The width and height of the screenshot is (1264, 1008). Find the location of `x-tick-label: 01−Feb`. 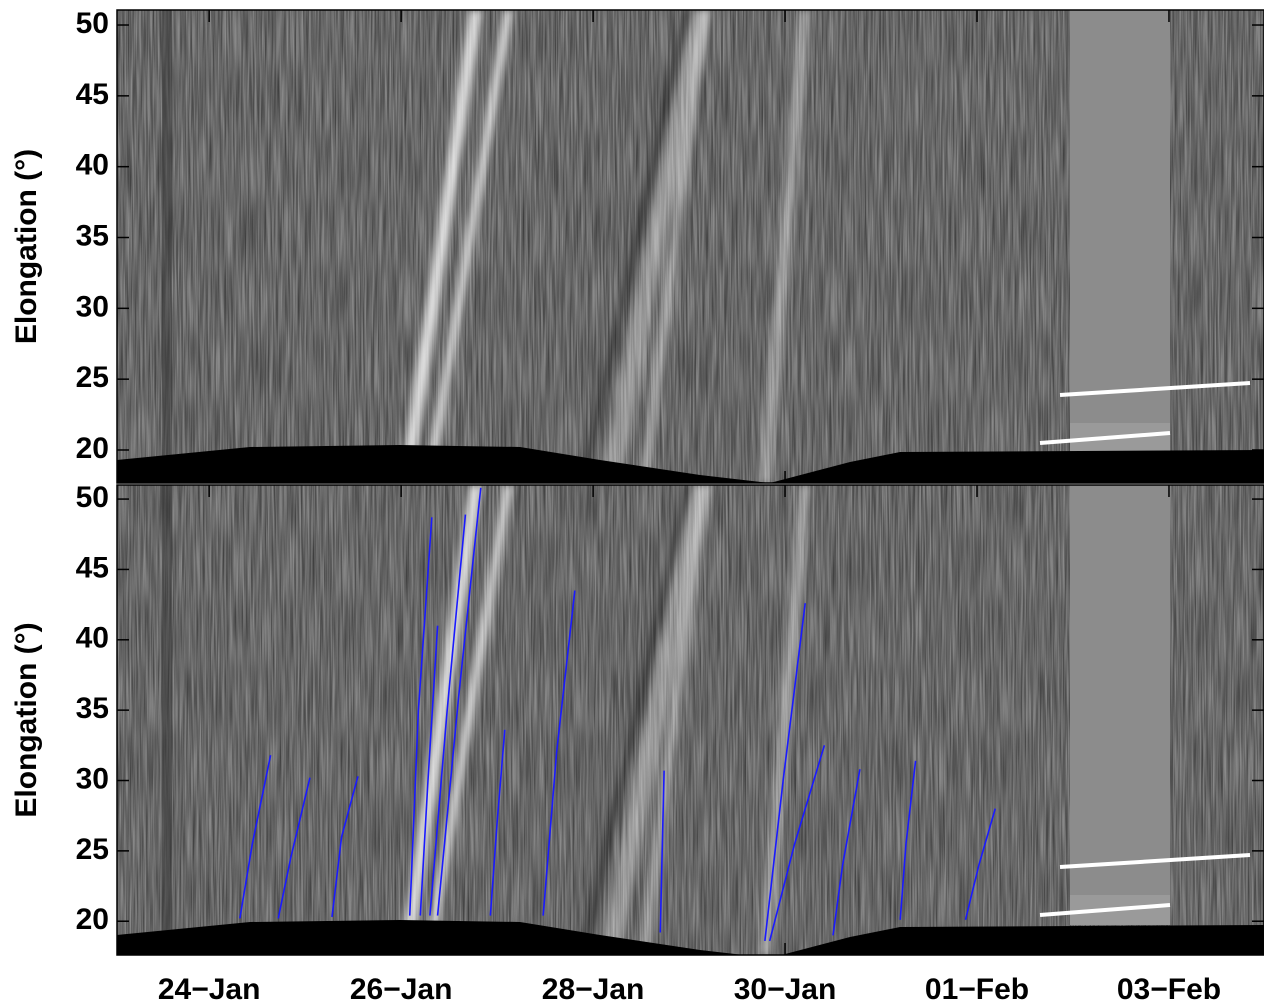

x-tick-label: 01−Feb is located at coordinates (977, 989).